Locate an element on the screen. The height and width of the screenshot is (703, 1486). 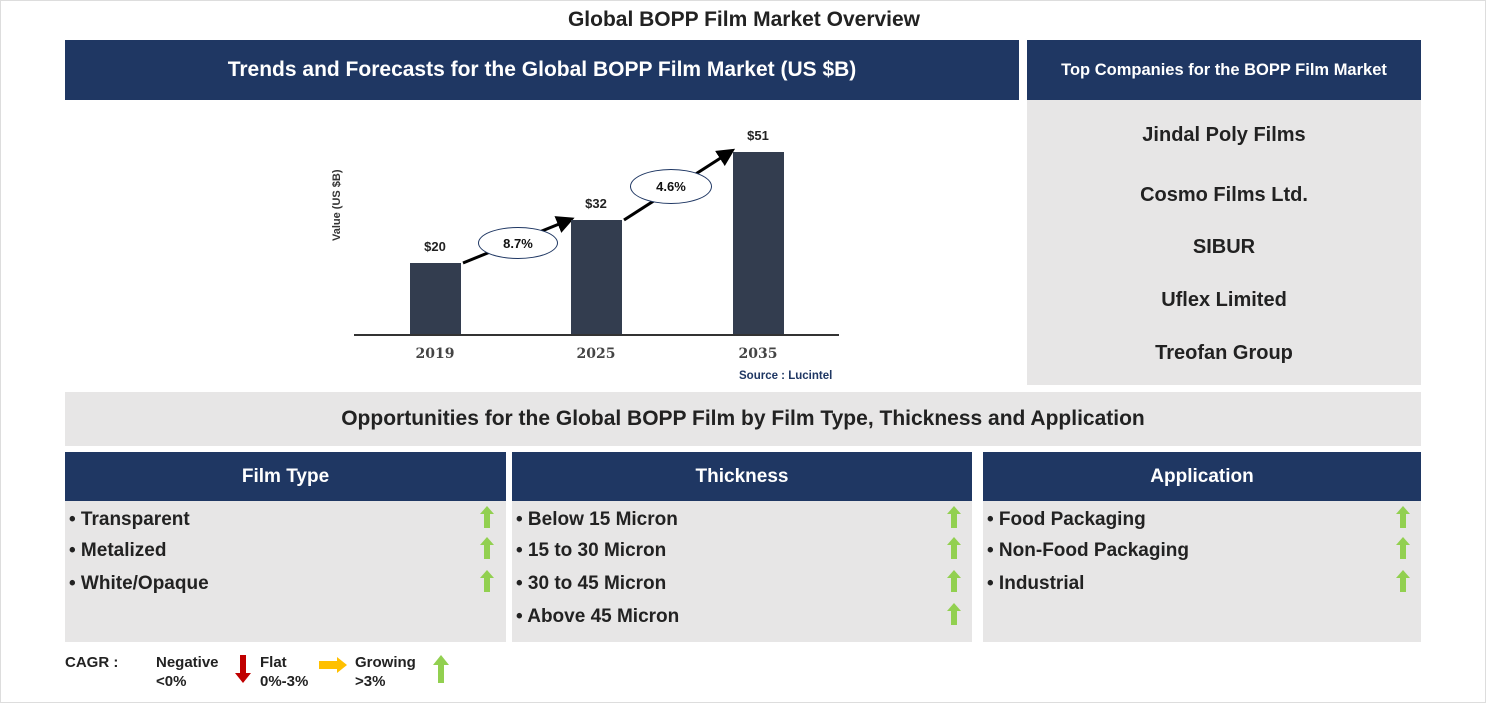
column-header: Application is located at coordinates (1202, 476).